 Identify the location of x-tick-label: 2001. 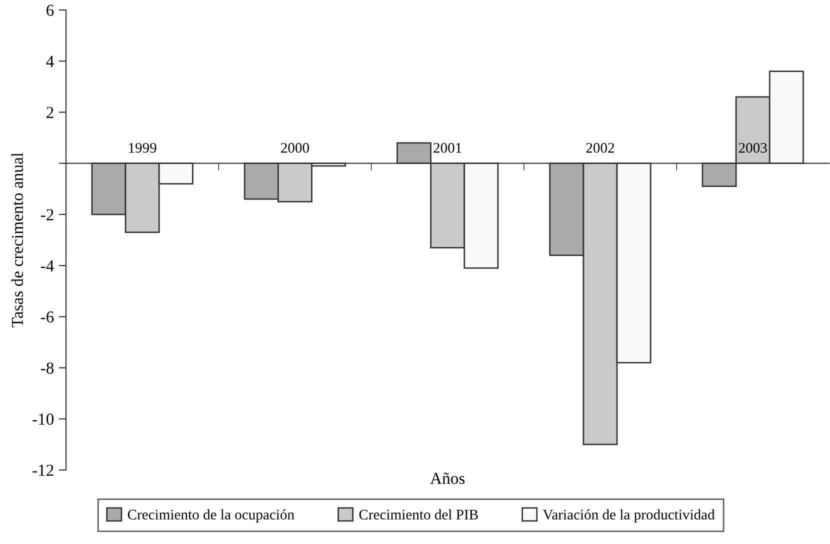
(448, 147).